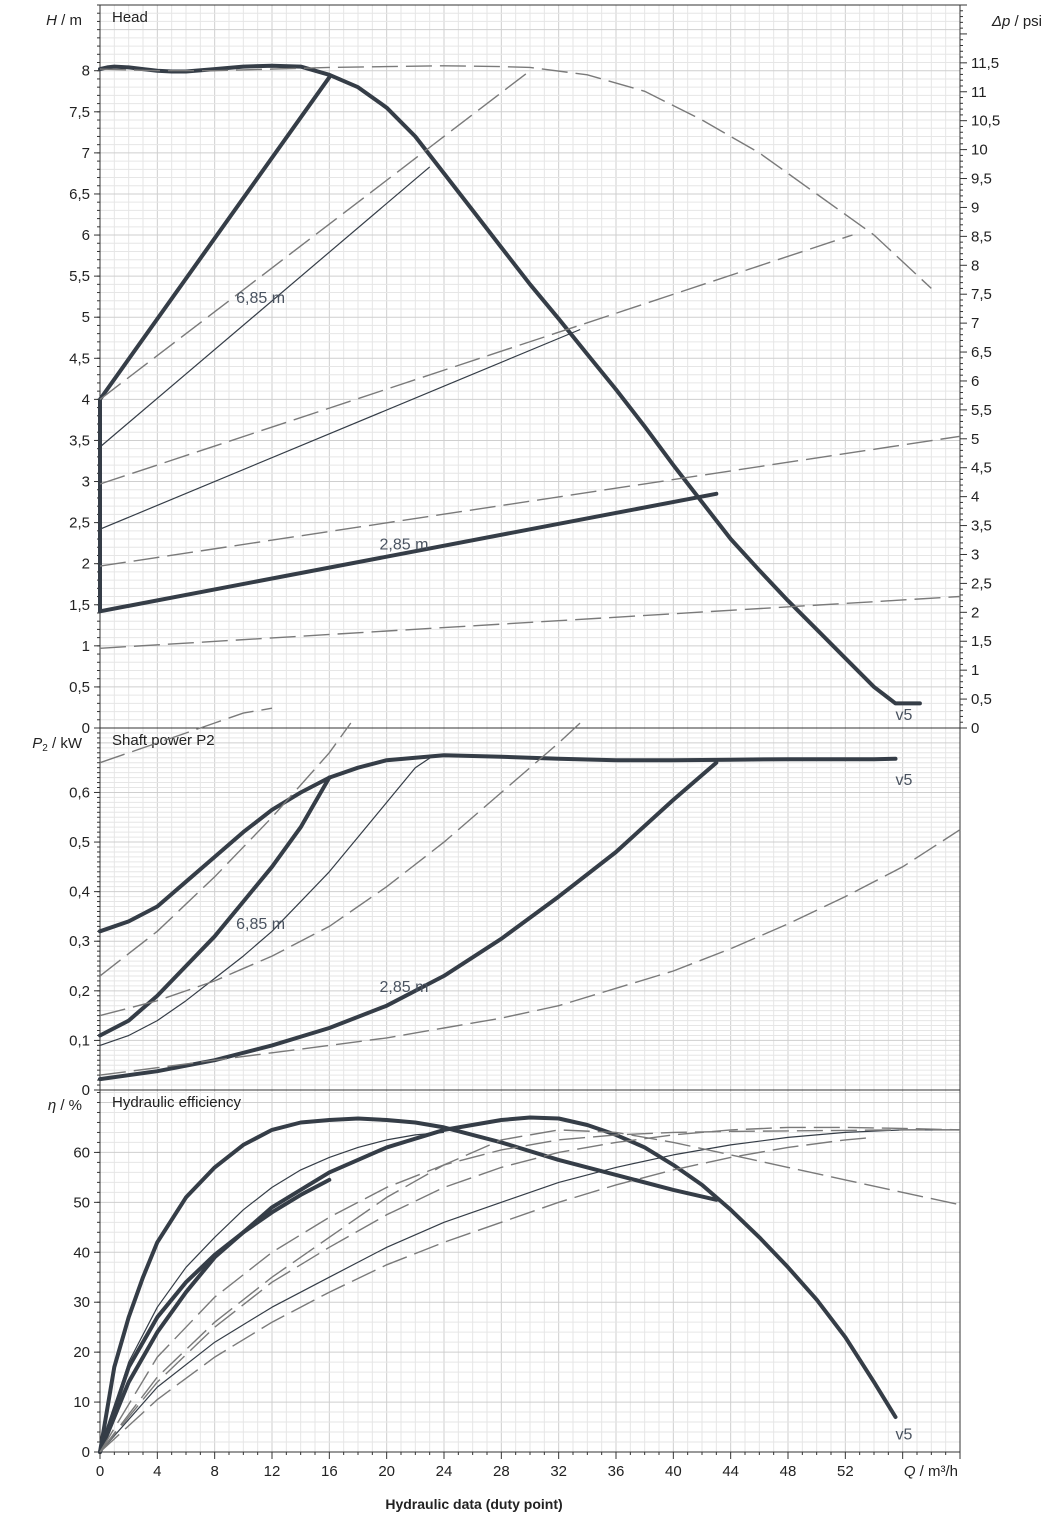 This screenshot has height=1519, width=1046. I want to click on head-y-tick-label: 4,5, so click(79, 358).